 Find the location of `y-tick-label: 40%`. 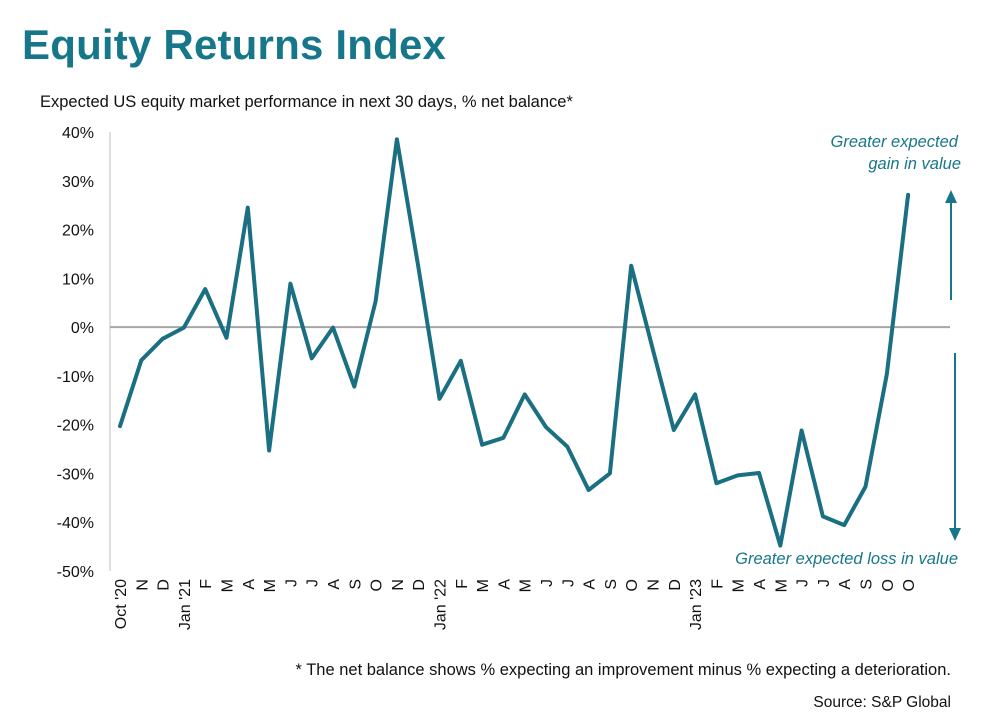

y-tick-label: 40% is located at coordinates (78, 133).